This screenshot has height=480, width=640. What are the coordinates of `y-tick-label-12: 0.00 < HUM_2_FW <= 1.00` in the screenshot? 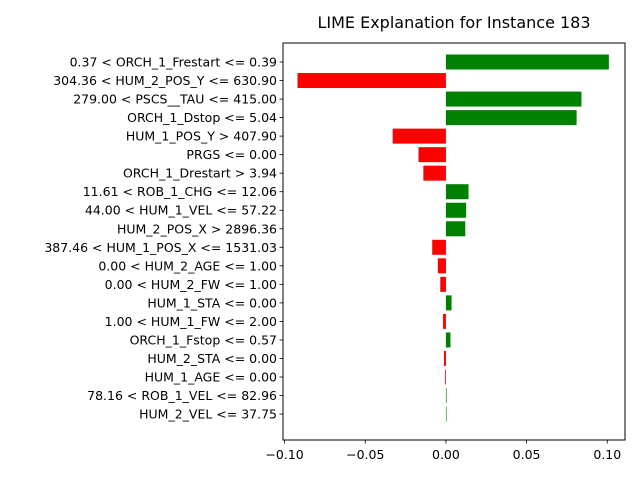 It's located at (191, 284).